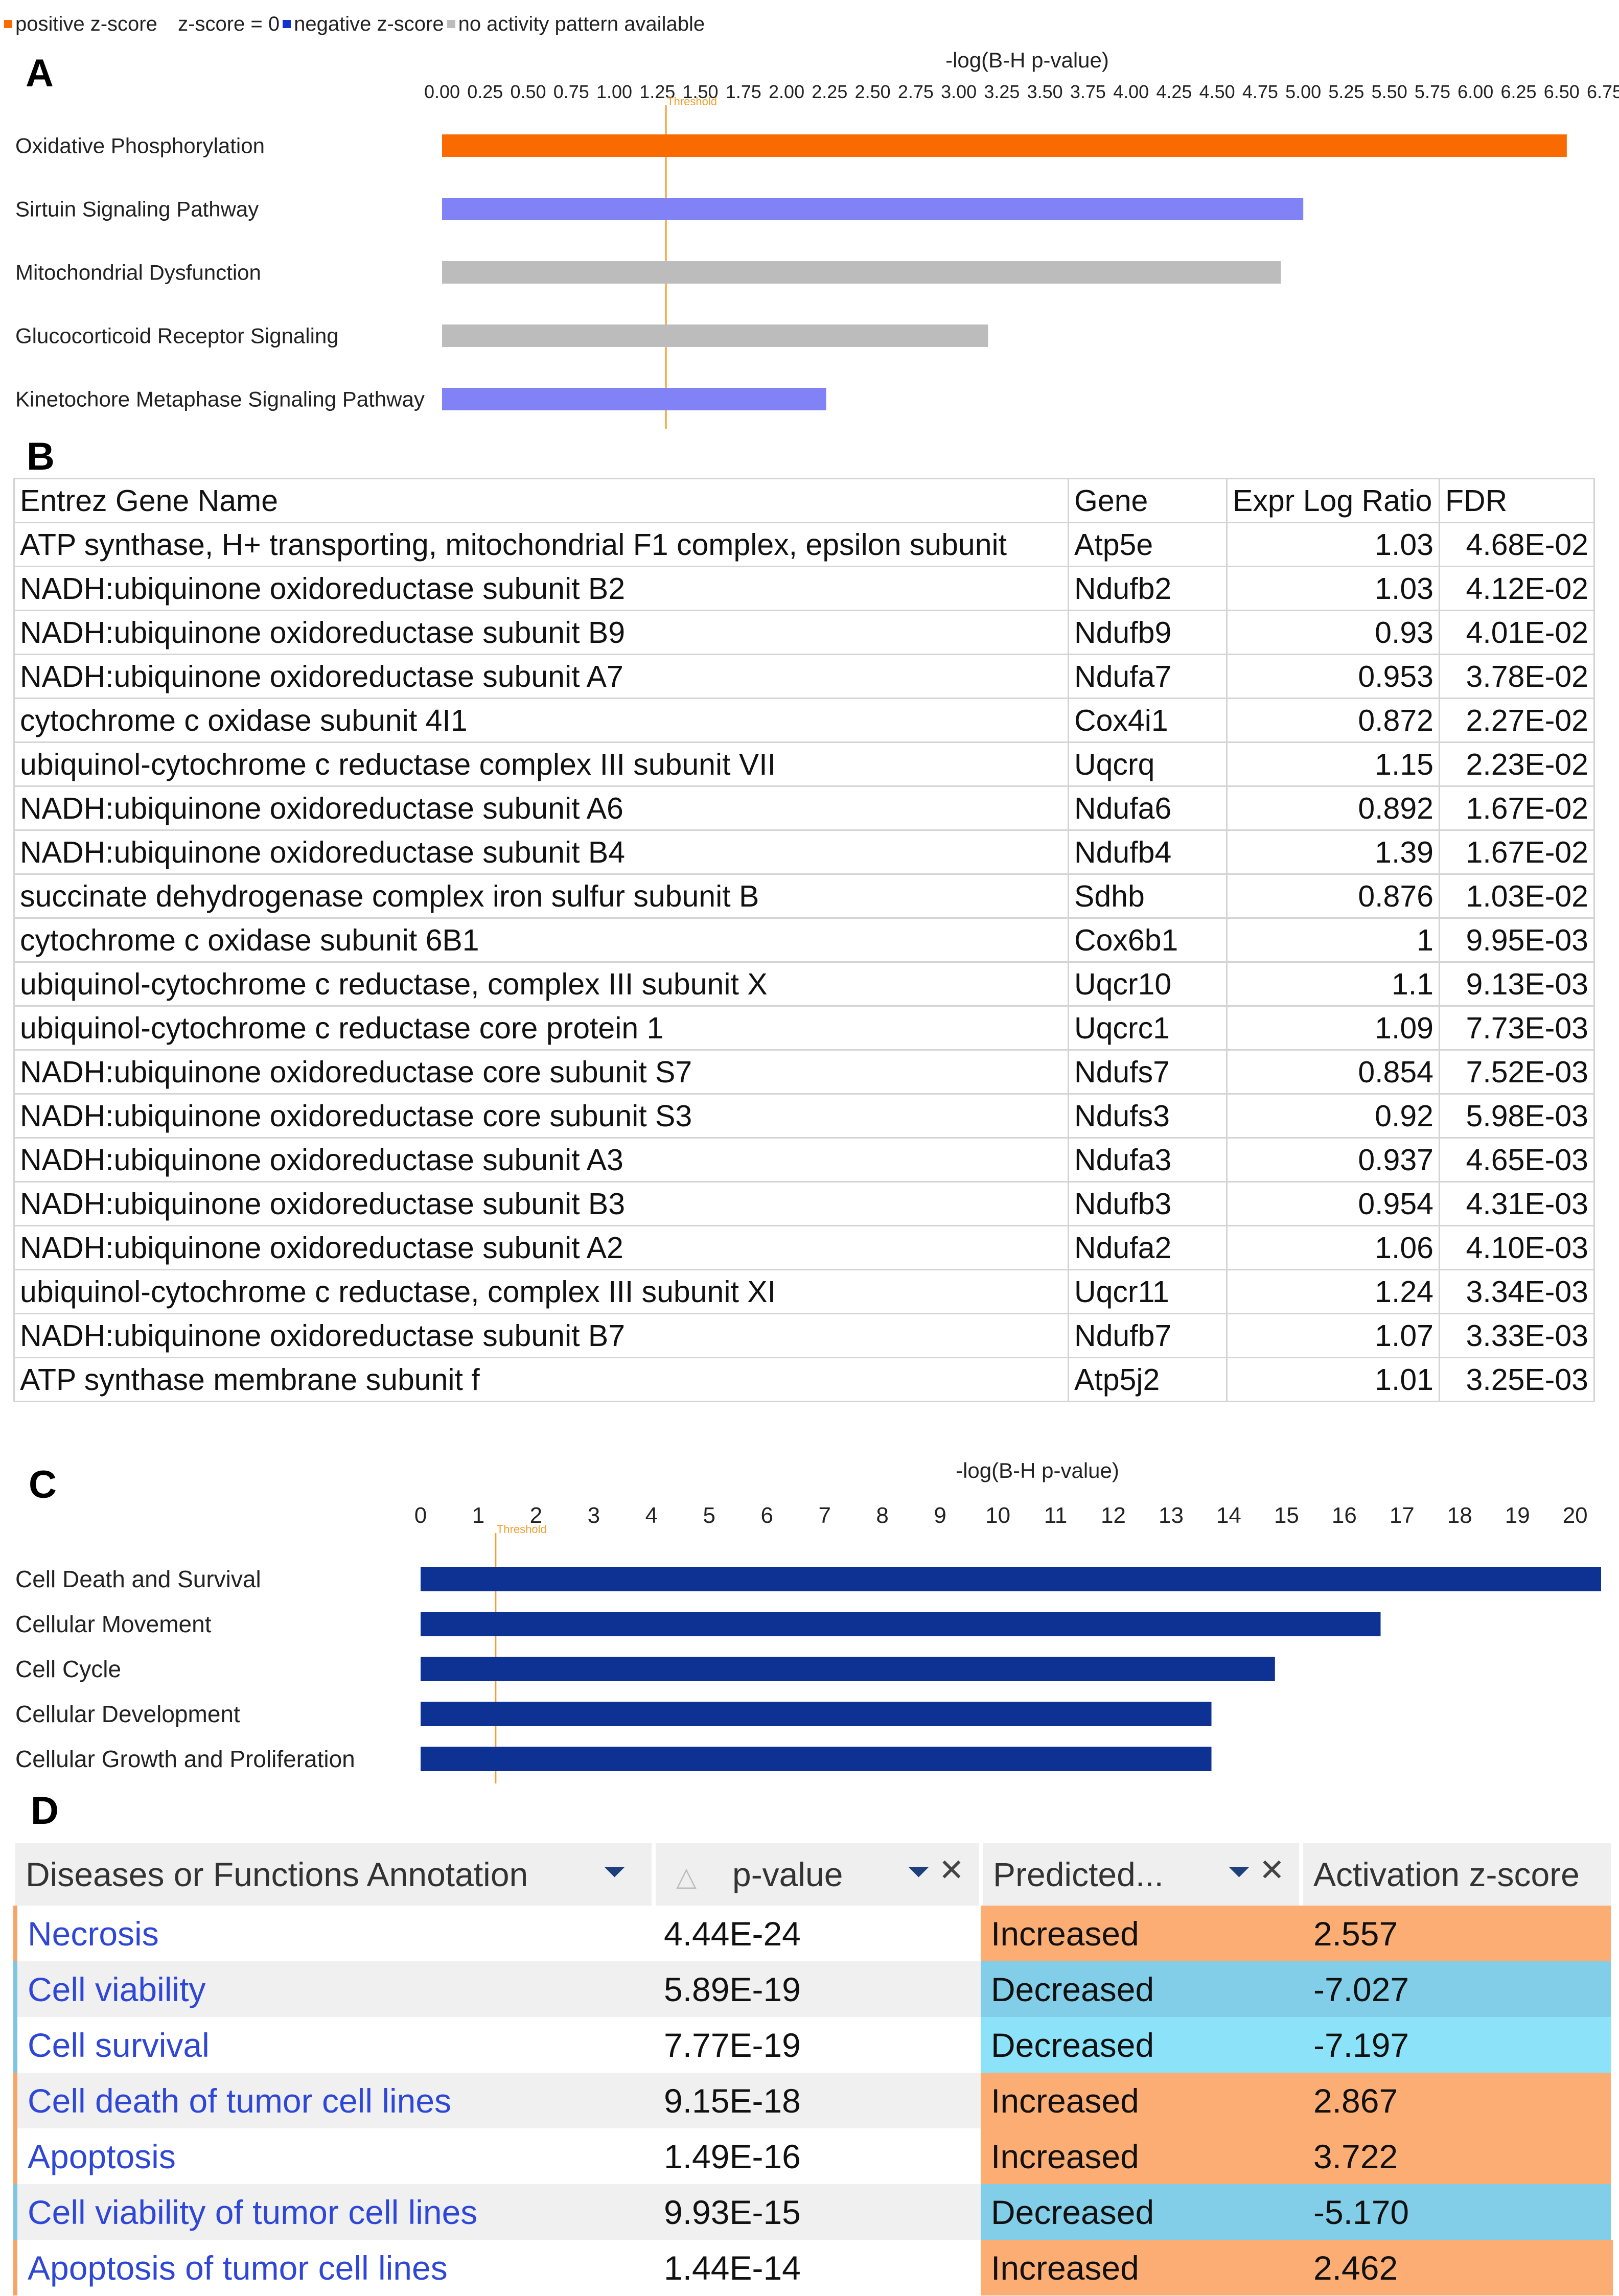 The height and width of the screenshot is (2296, 1619). I want to click on column-header-pvalue: △ p-value ⏷ ✕, so click(818, 1874).